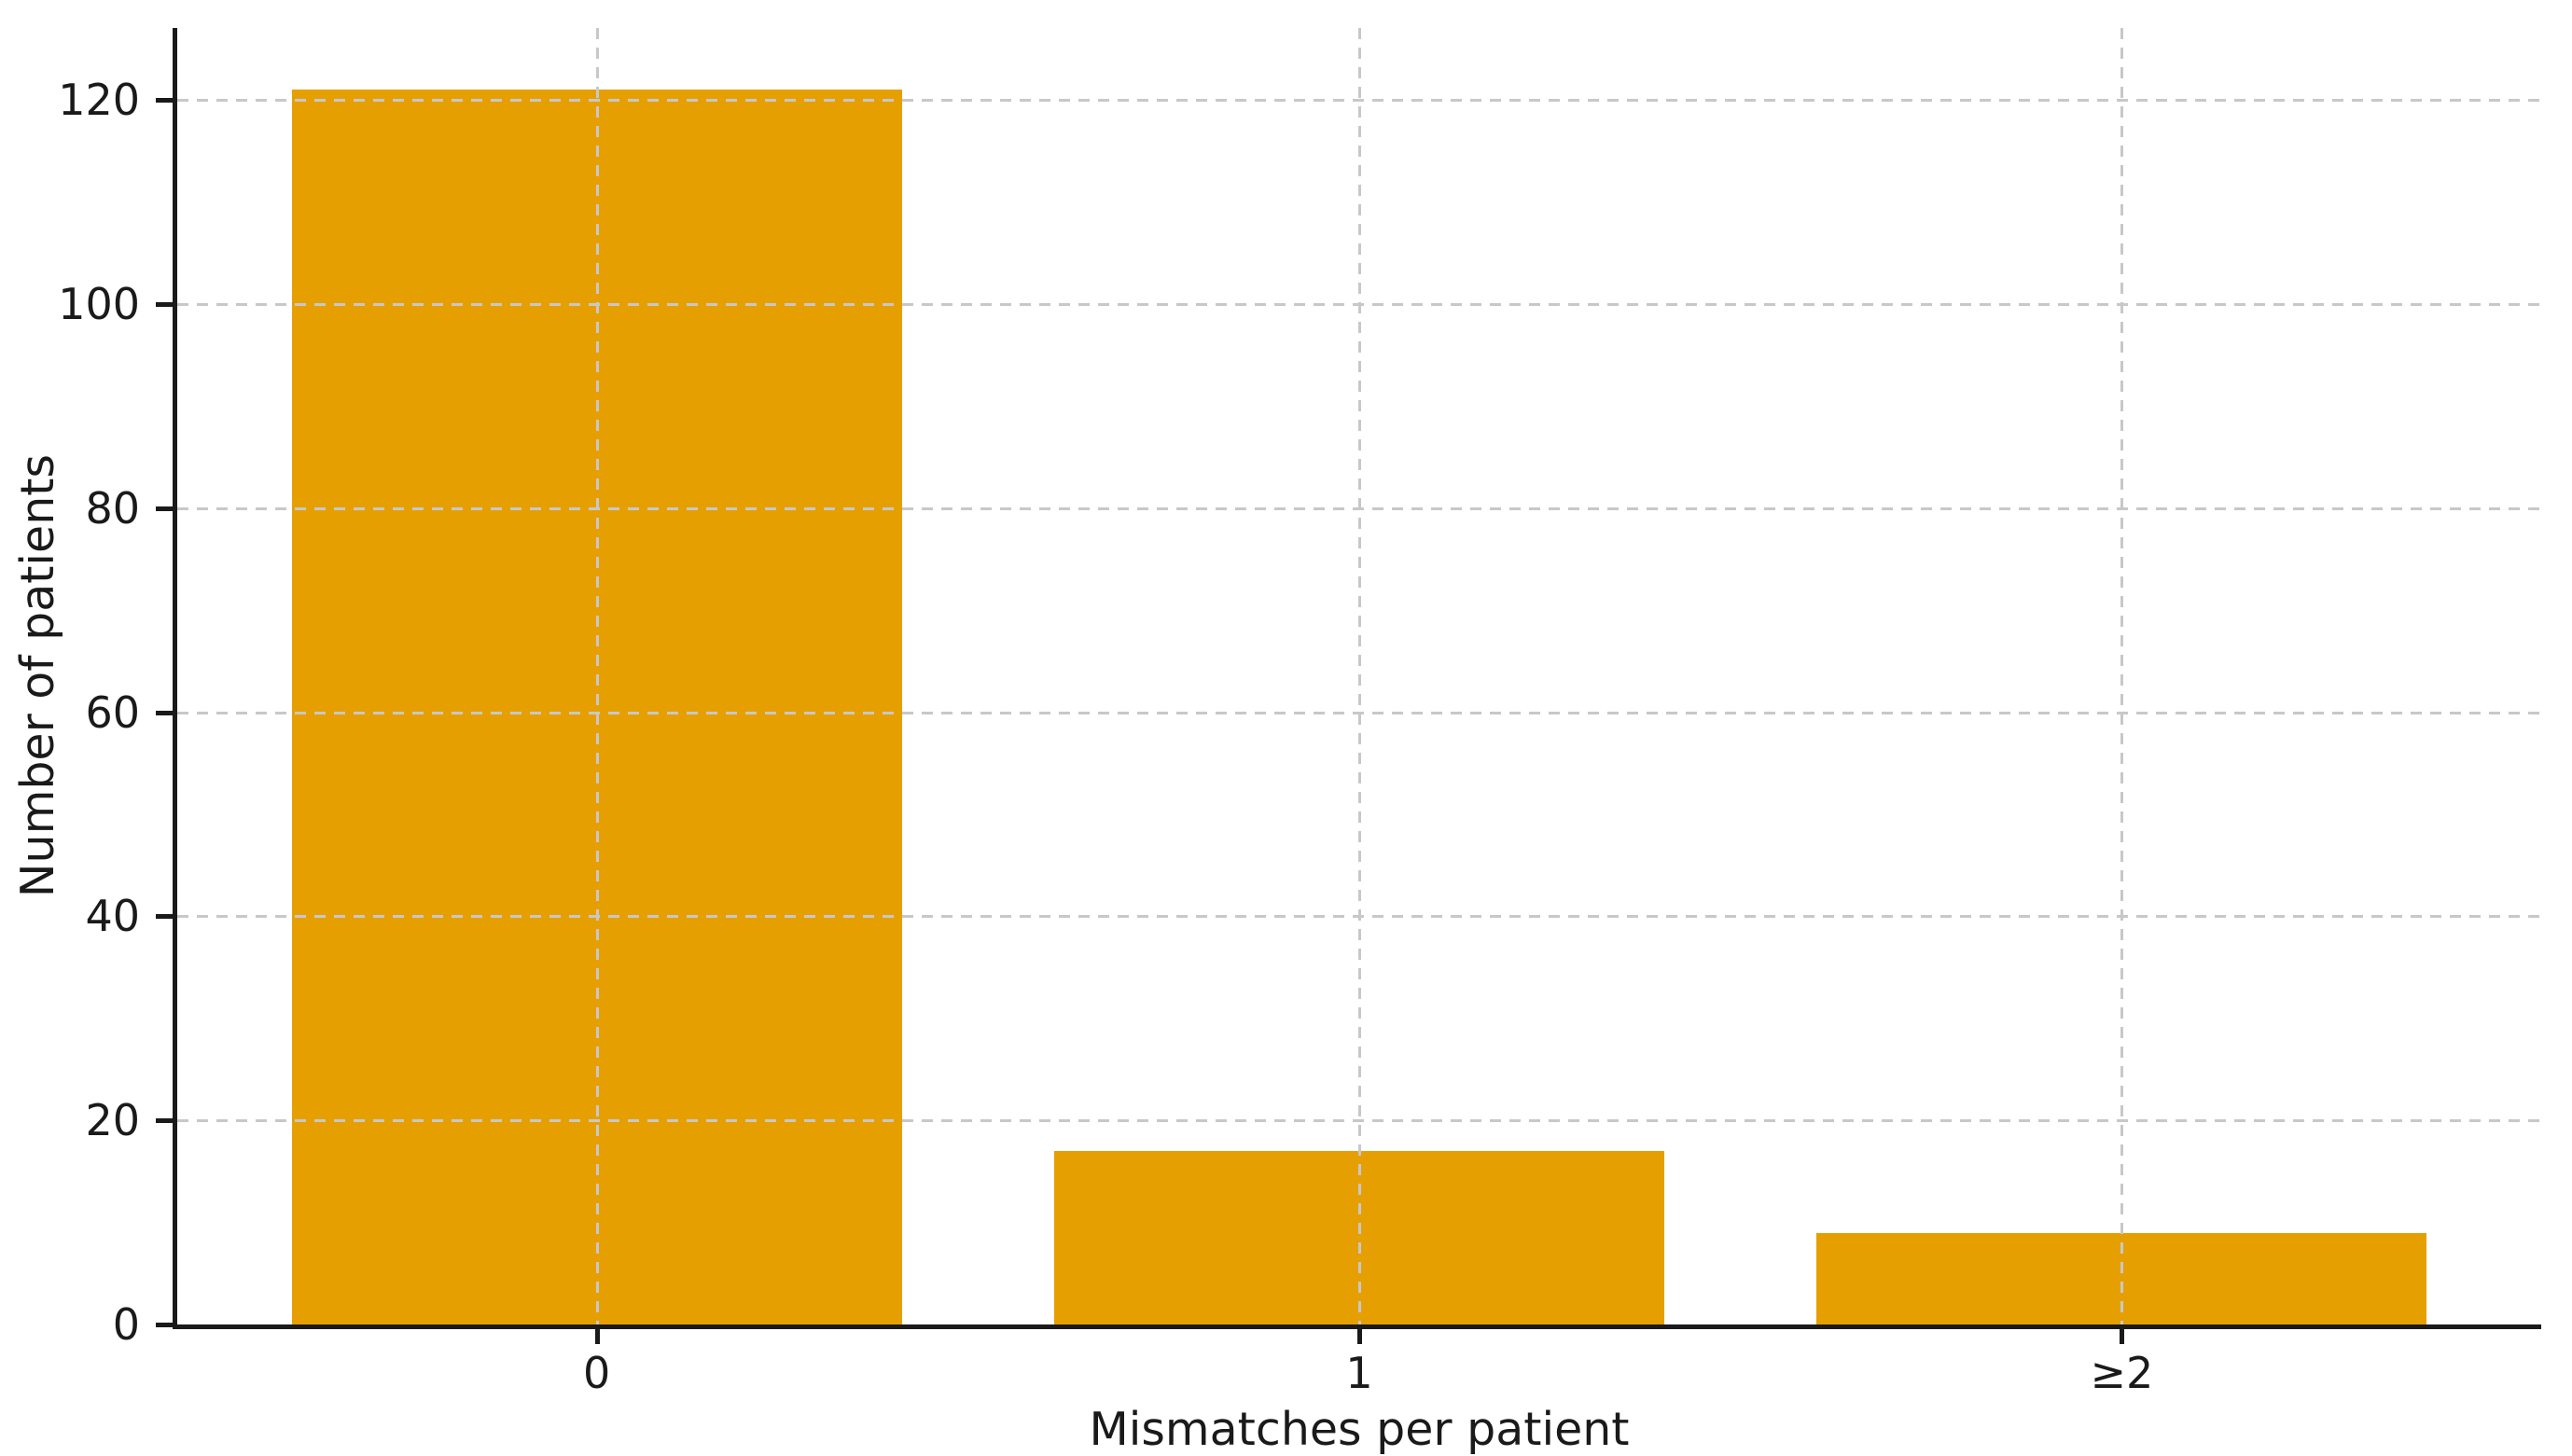  What do you see at coordinates (596, 1373) in the screenshot?
I see `x-tick-label: 0` at bounding box center [596, 1373].